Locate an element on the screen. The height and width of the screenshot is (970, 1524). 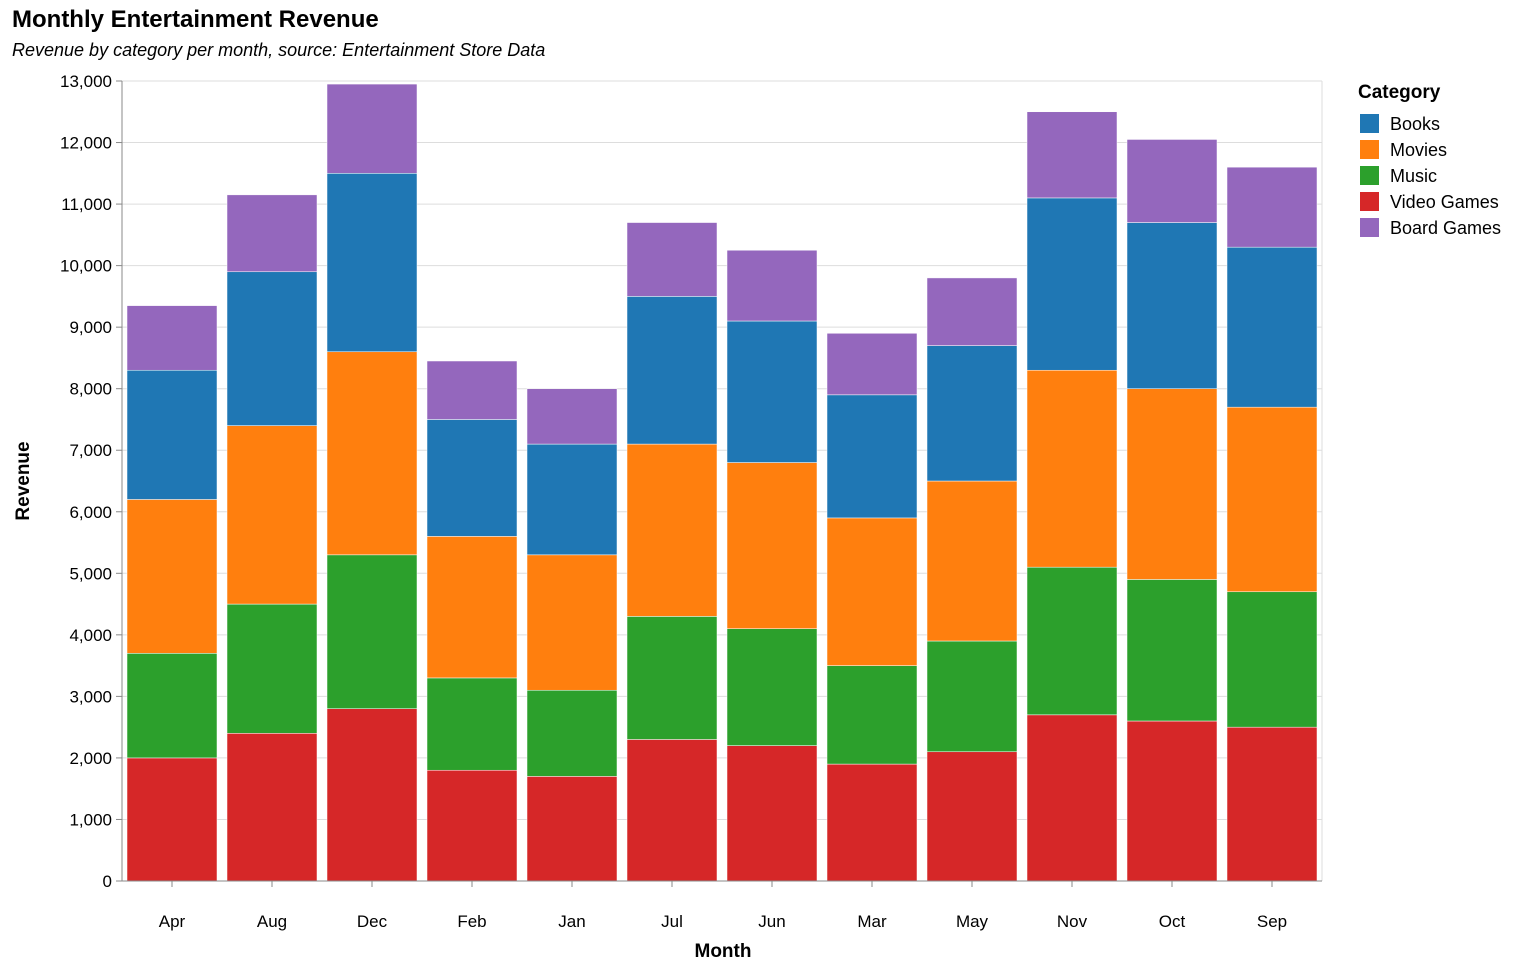
y-tick-label: 0 is located at coordinates (107, 881).